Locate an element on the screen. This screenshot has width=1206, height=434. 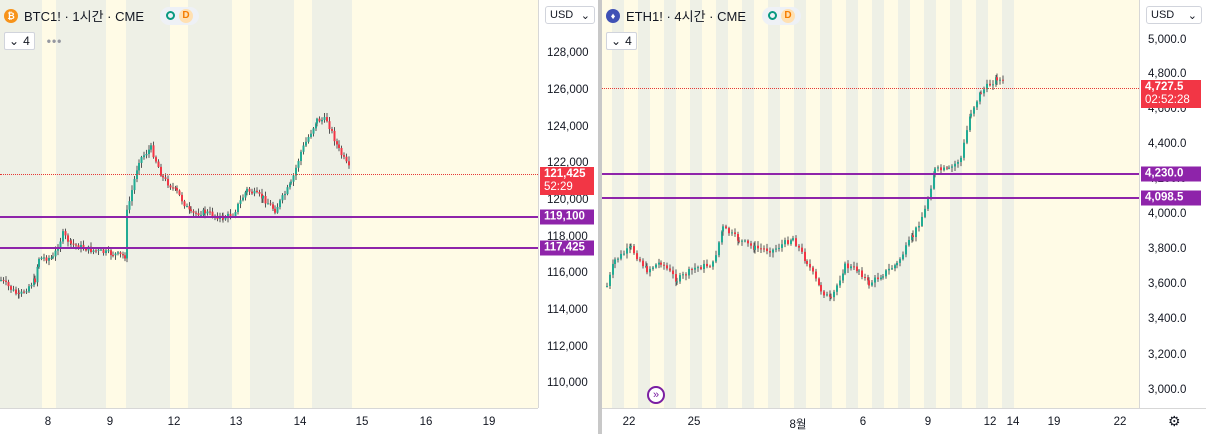
x-tick: 8 is located at coordinates (48, 422).